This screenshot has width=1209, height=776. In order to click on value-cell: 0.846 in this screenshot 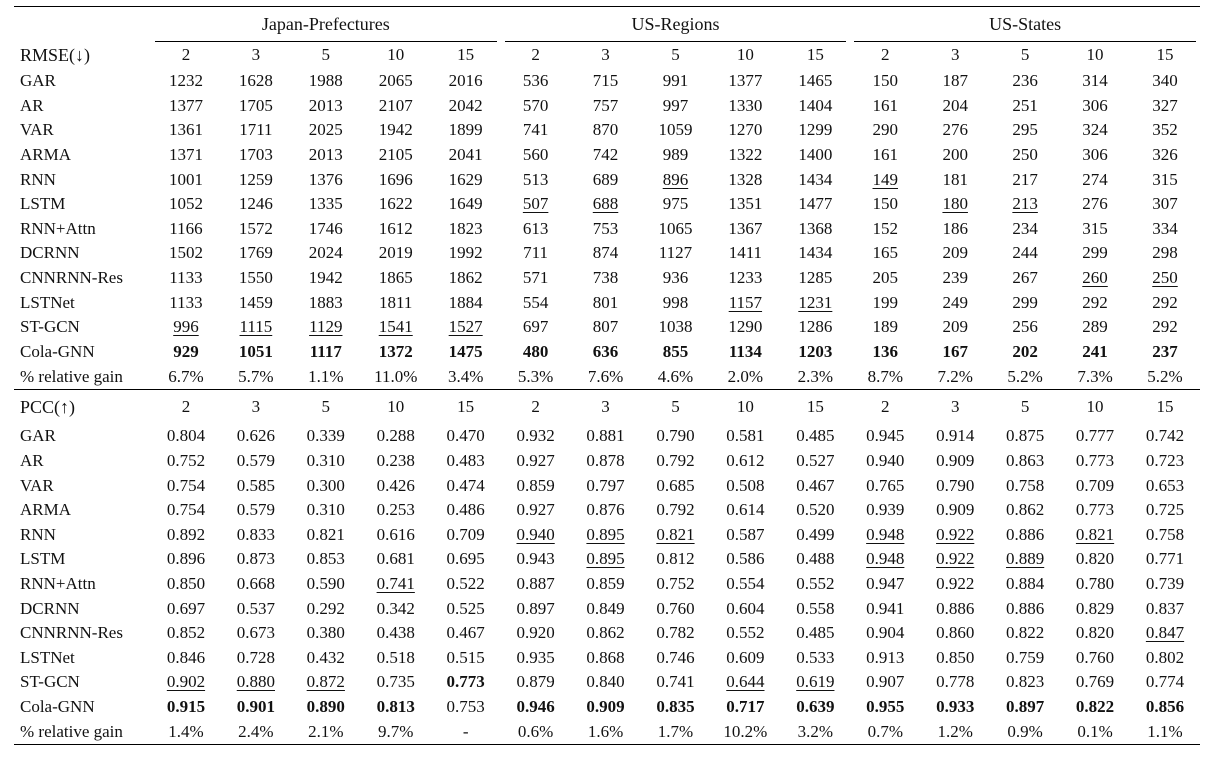, I will do `click(186, 657)`.